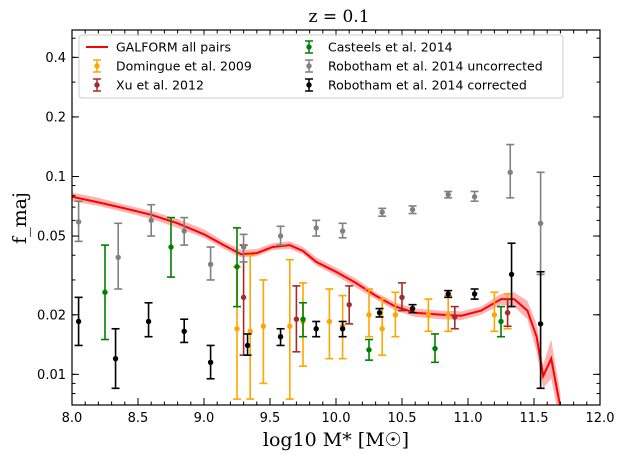 The height and width of the screenshot is (457, 617). Describe the element at coordinates (600, 418) in the screenshot. I see `x-tick-label: 12.0` at that location.